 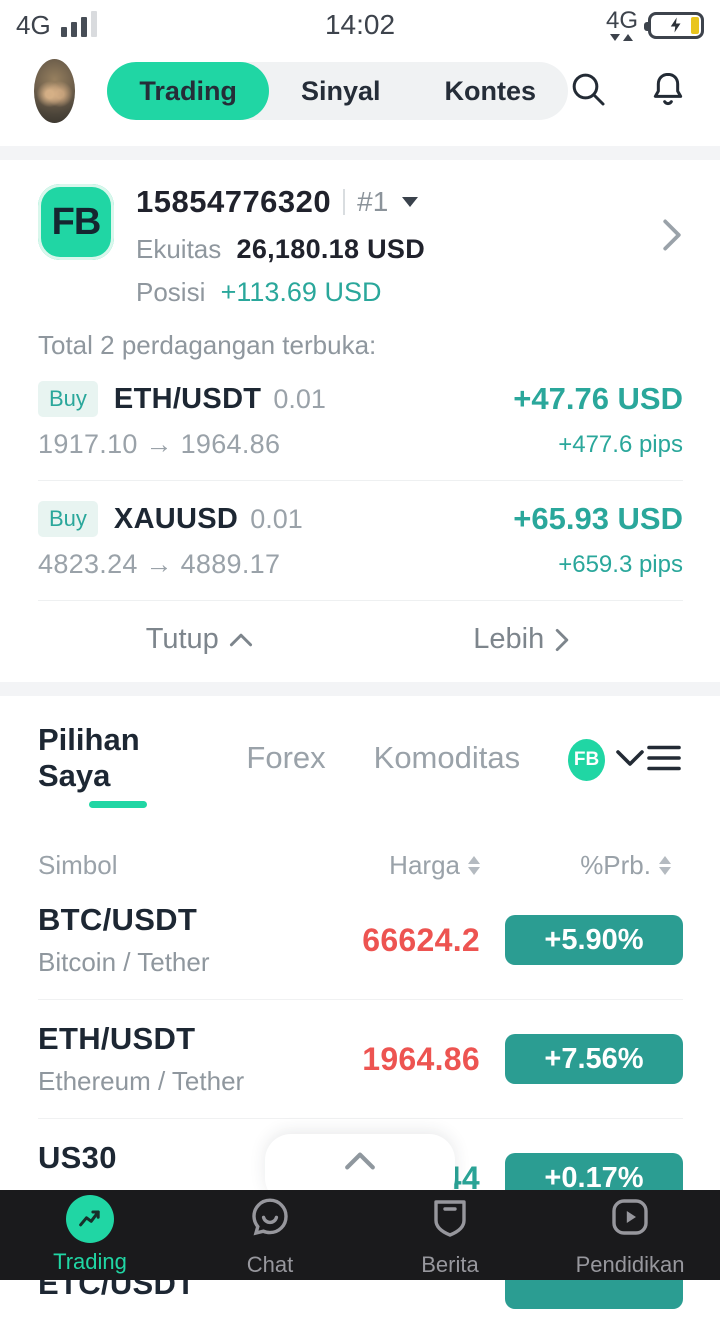 I want to click on chat-bubble-icon, so click(x=270, y=1219).